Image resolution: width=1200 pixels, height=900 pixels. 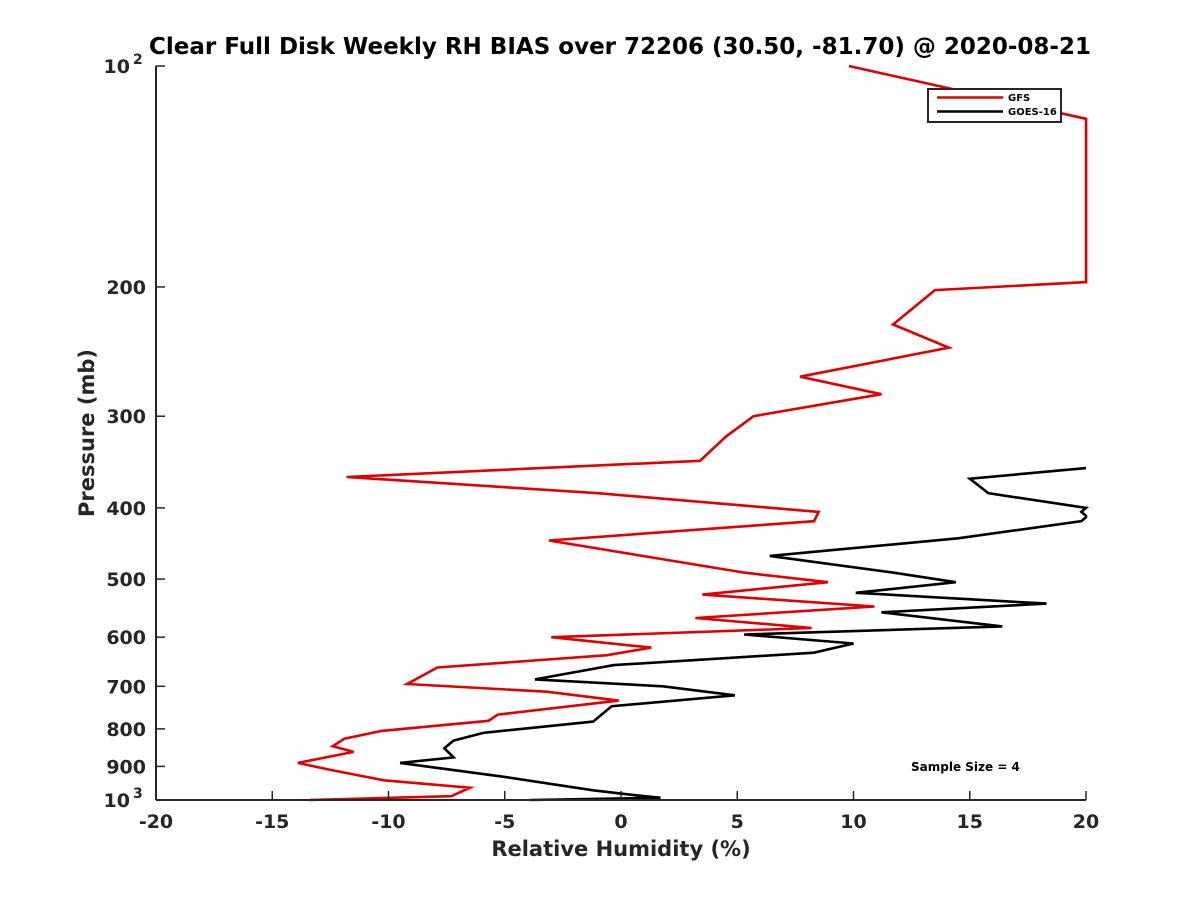 I want to click on x-axis-title: Relative Humidity (%), so click(x=620, y=849).